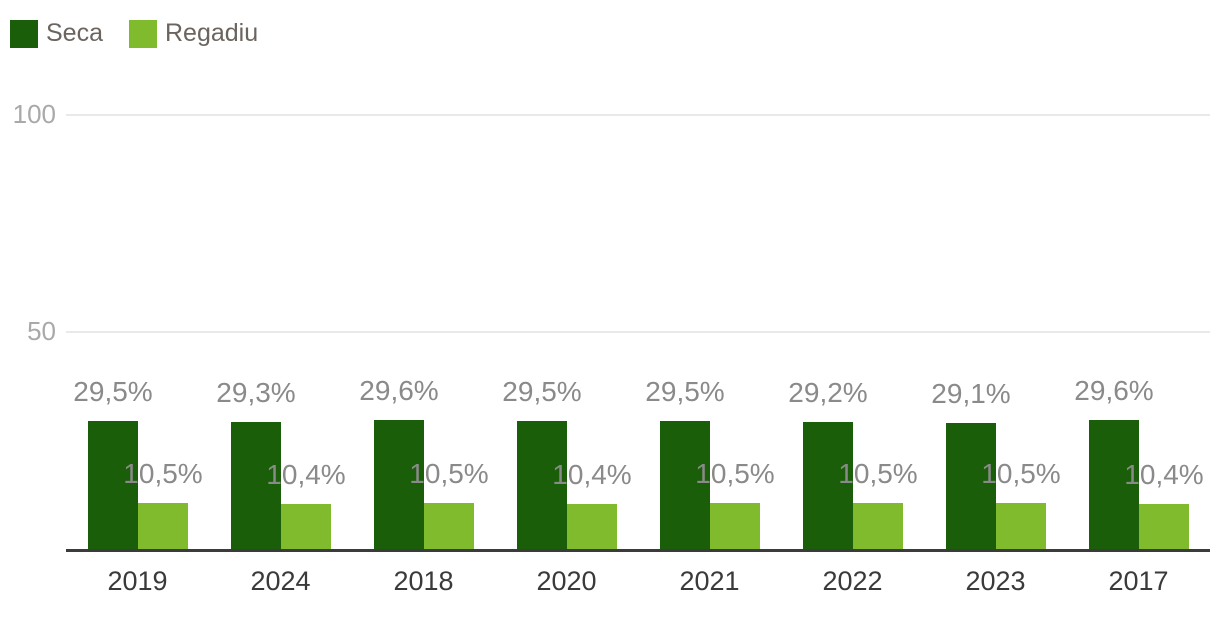 This screenshot has width=1220, height=628. I want to click on x-axis-label-2024: 2024, so click(280, 581).